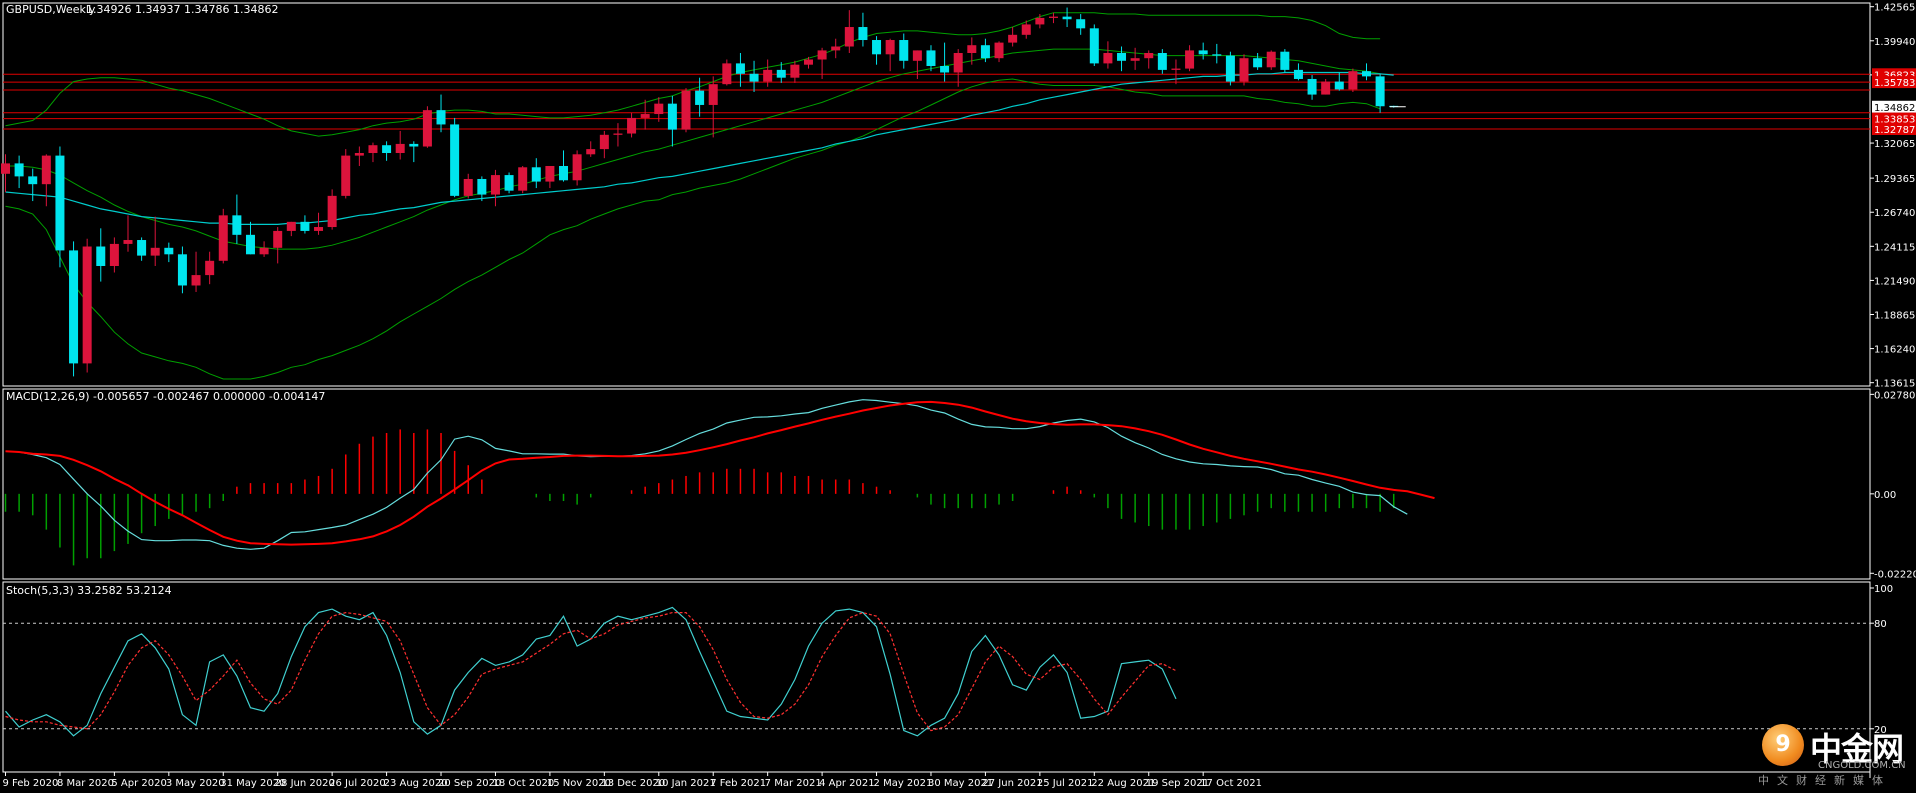 This screenshot has width=1916, height=793. Describe the element at coordinates (706, 474) in the screenshot. I see `macd-line` at that location.